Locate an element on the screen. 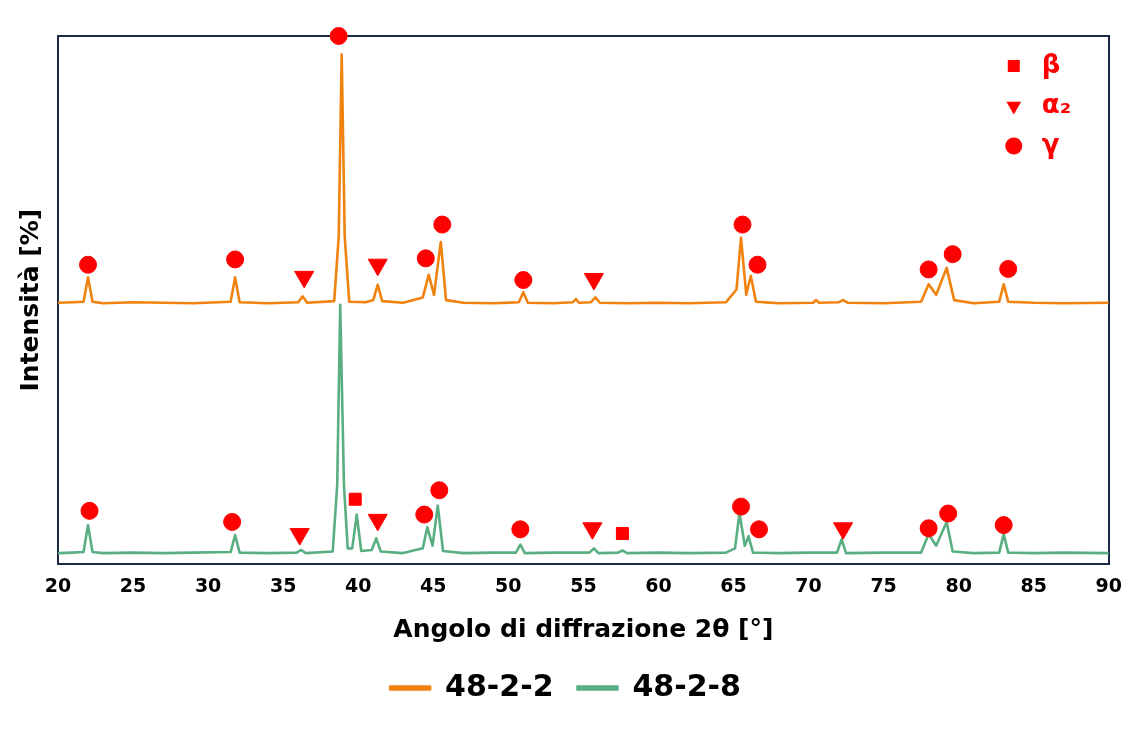 This screenshot has height=731, width=1133. legend-label: β is located at coordinates (1051, 63).